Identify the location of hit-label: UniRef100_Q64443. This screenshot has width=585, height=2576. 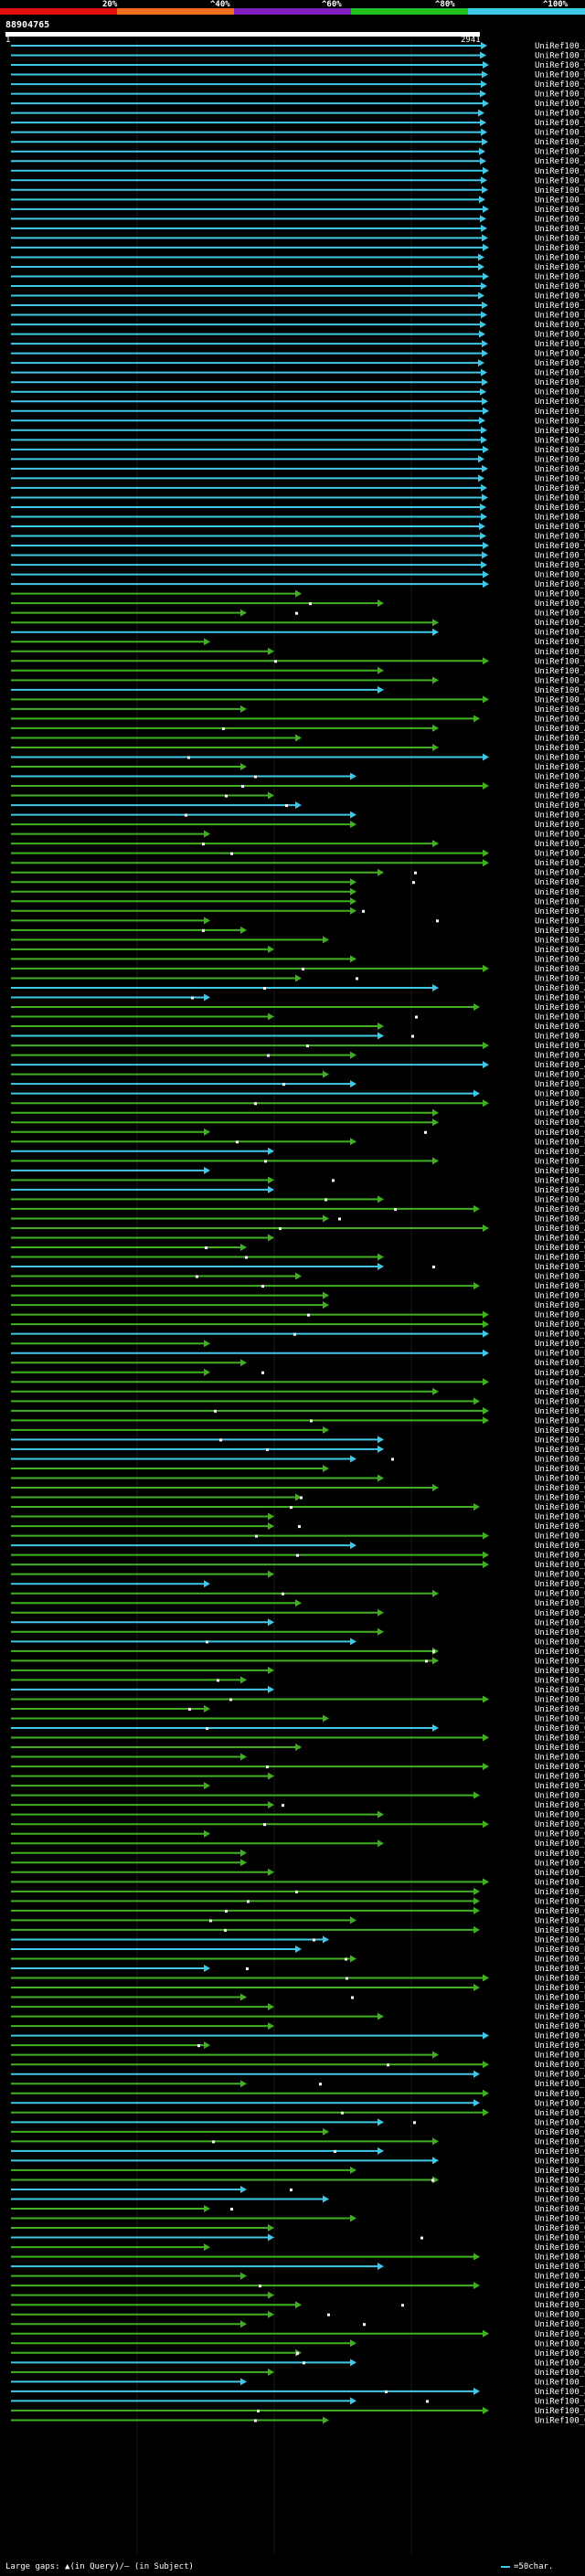
(560, 1431).